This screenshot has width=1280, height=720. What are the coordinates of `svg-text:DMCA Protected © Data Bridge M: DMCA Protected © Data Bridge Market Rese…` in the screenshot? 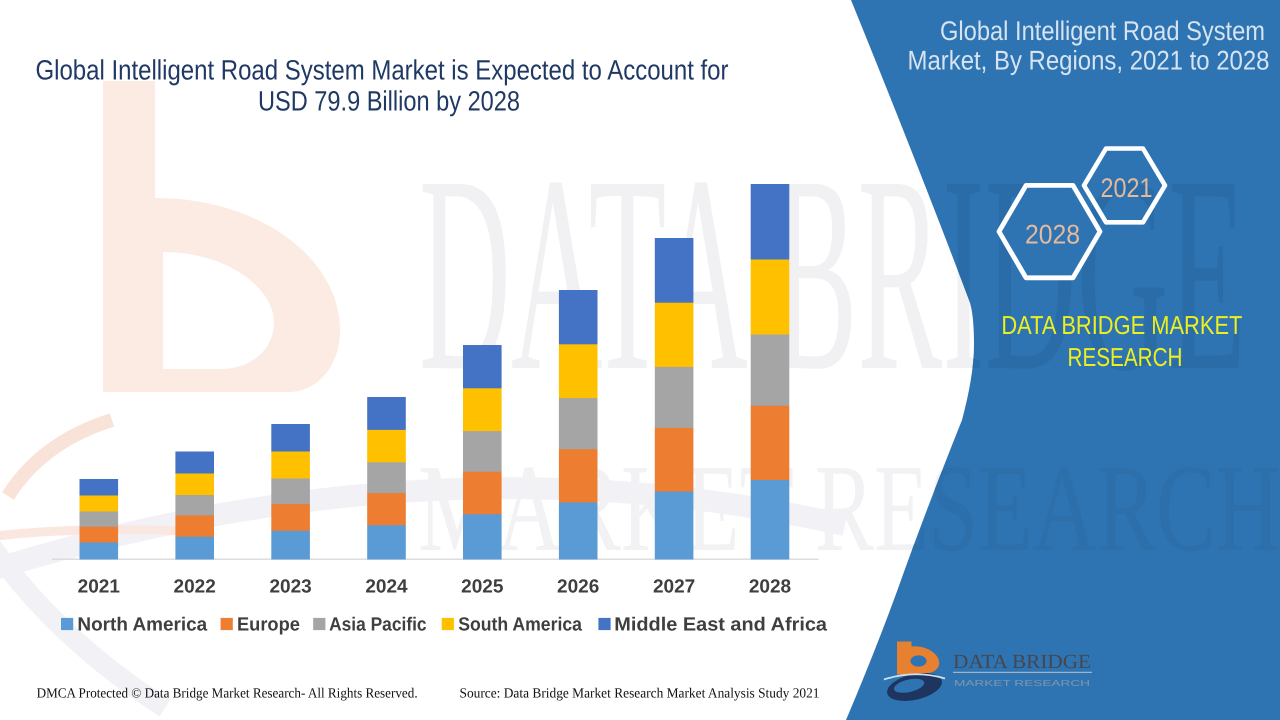 It's located at (227, 694).